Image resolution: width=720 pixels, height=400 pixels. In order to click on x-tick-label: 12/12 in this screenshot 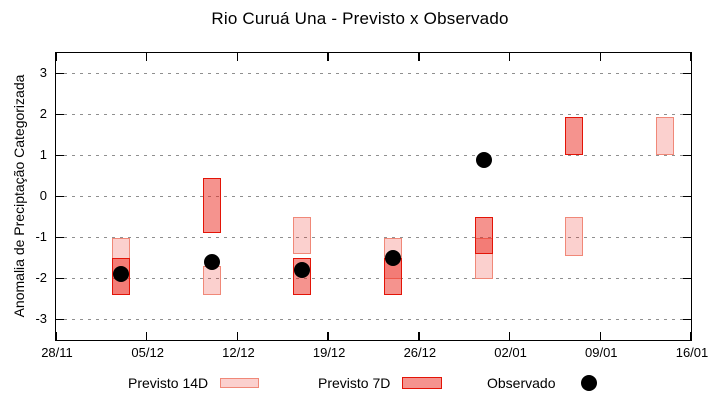, I will do `click(238, 352)`.